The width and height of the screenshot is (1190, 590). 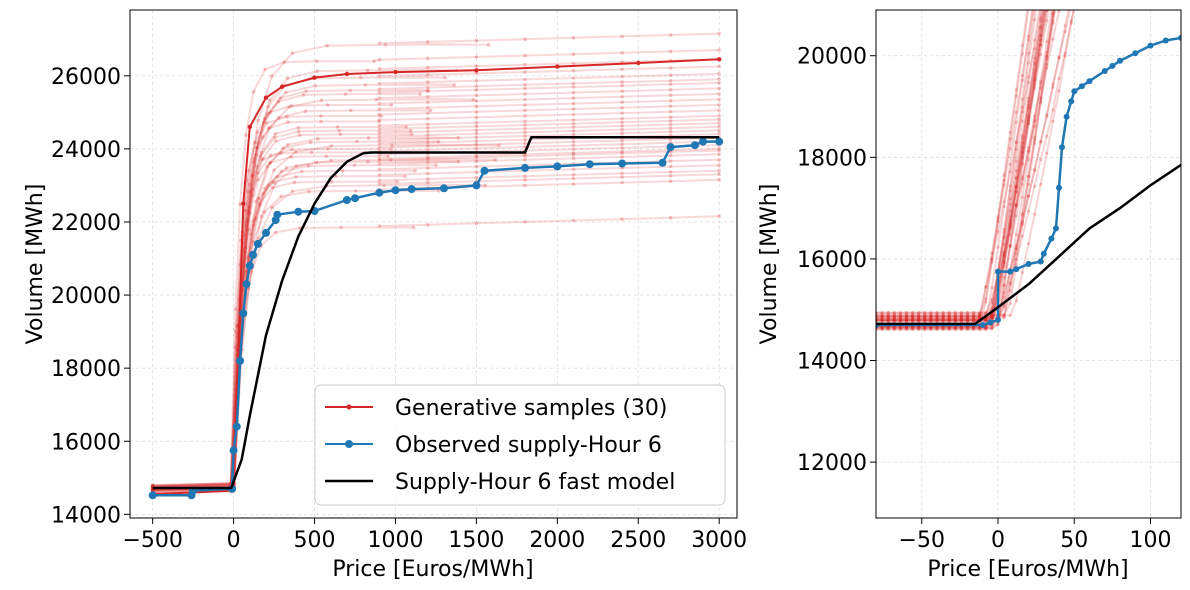 What do you see at coordinates (152, 540) in the screenshot?
I see `left-x-tick-label: −500` at bounding box center [152, 540].